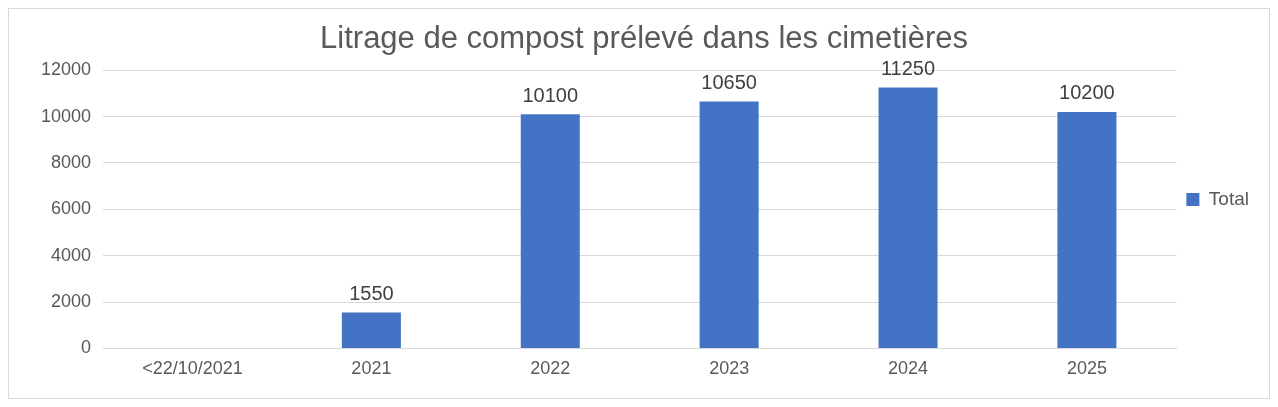  Describe the element at coordinates (66, 115) in the screenshot. I see `y-tick-label: 10000` at that location.